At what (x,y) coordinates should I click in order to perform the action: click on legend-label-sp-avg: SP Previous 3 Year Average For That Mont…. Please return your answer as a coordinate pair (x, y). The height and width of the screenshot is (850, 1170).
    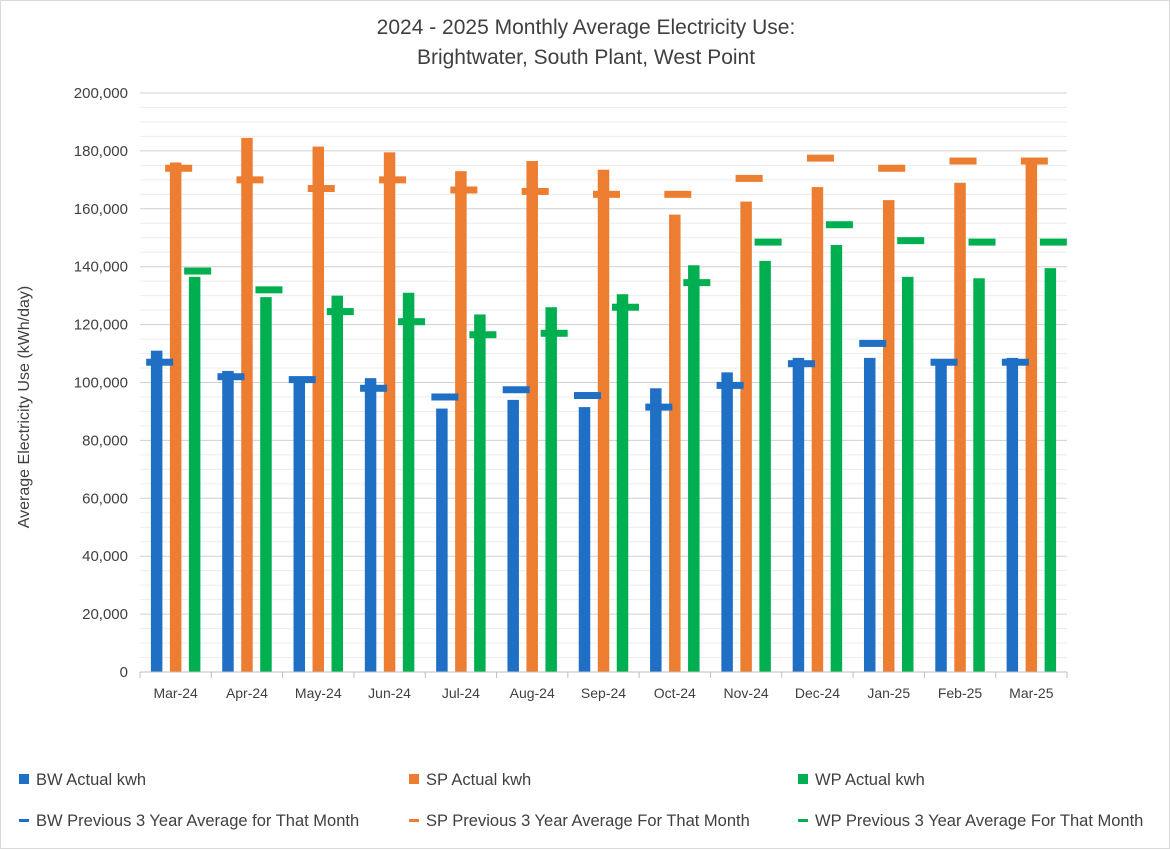
    Looking at the image, I should click on (588, 821).